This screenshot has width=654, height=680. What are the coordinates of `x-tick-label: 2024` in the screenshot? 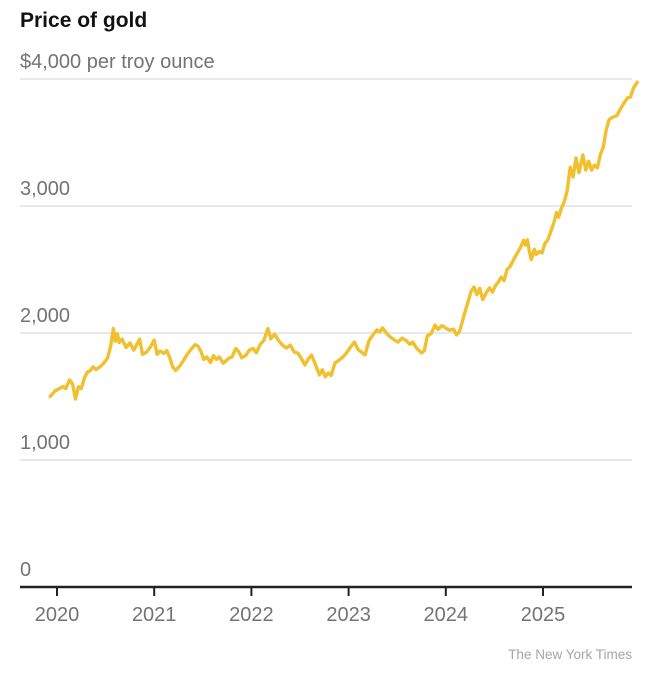 It's located at (446, 615).